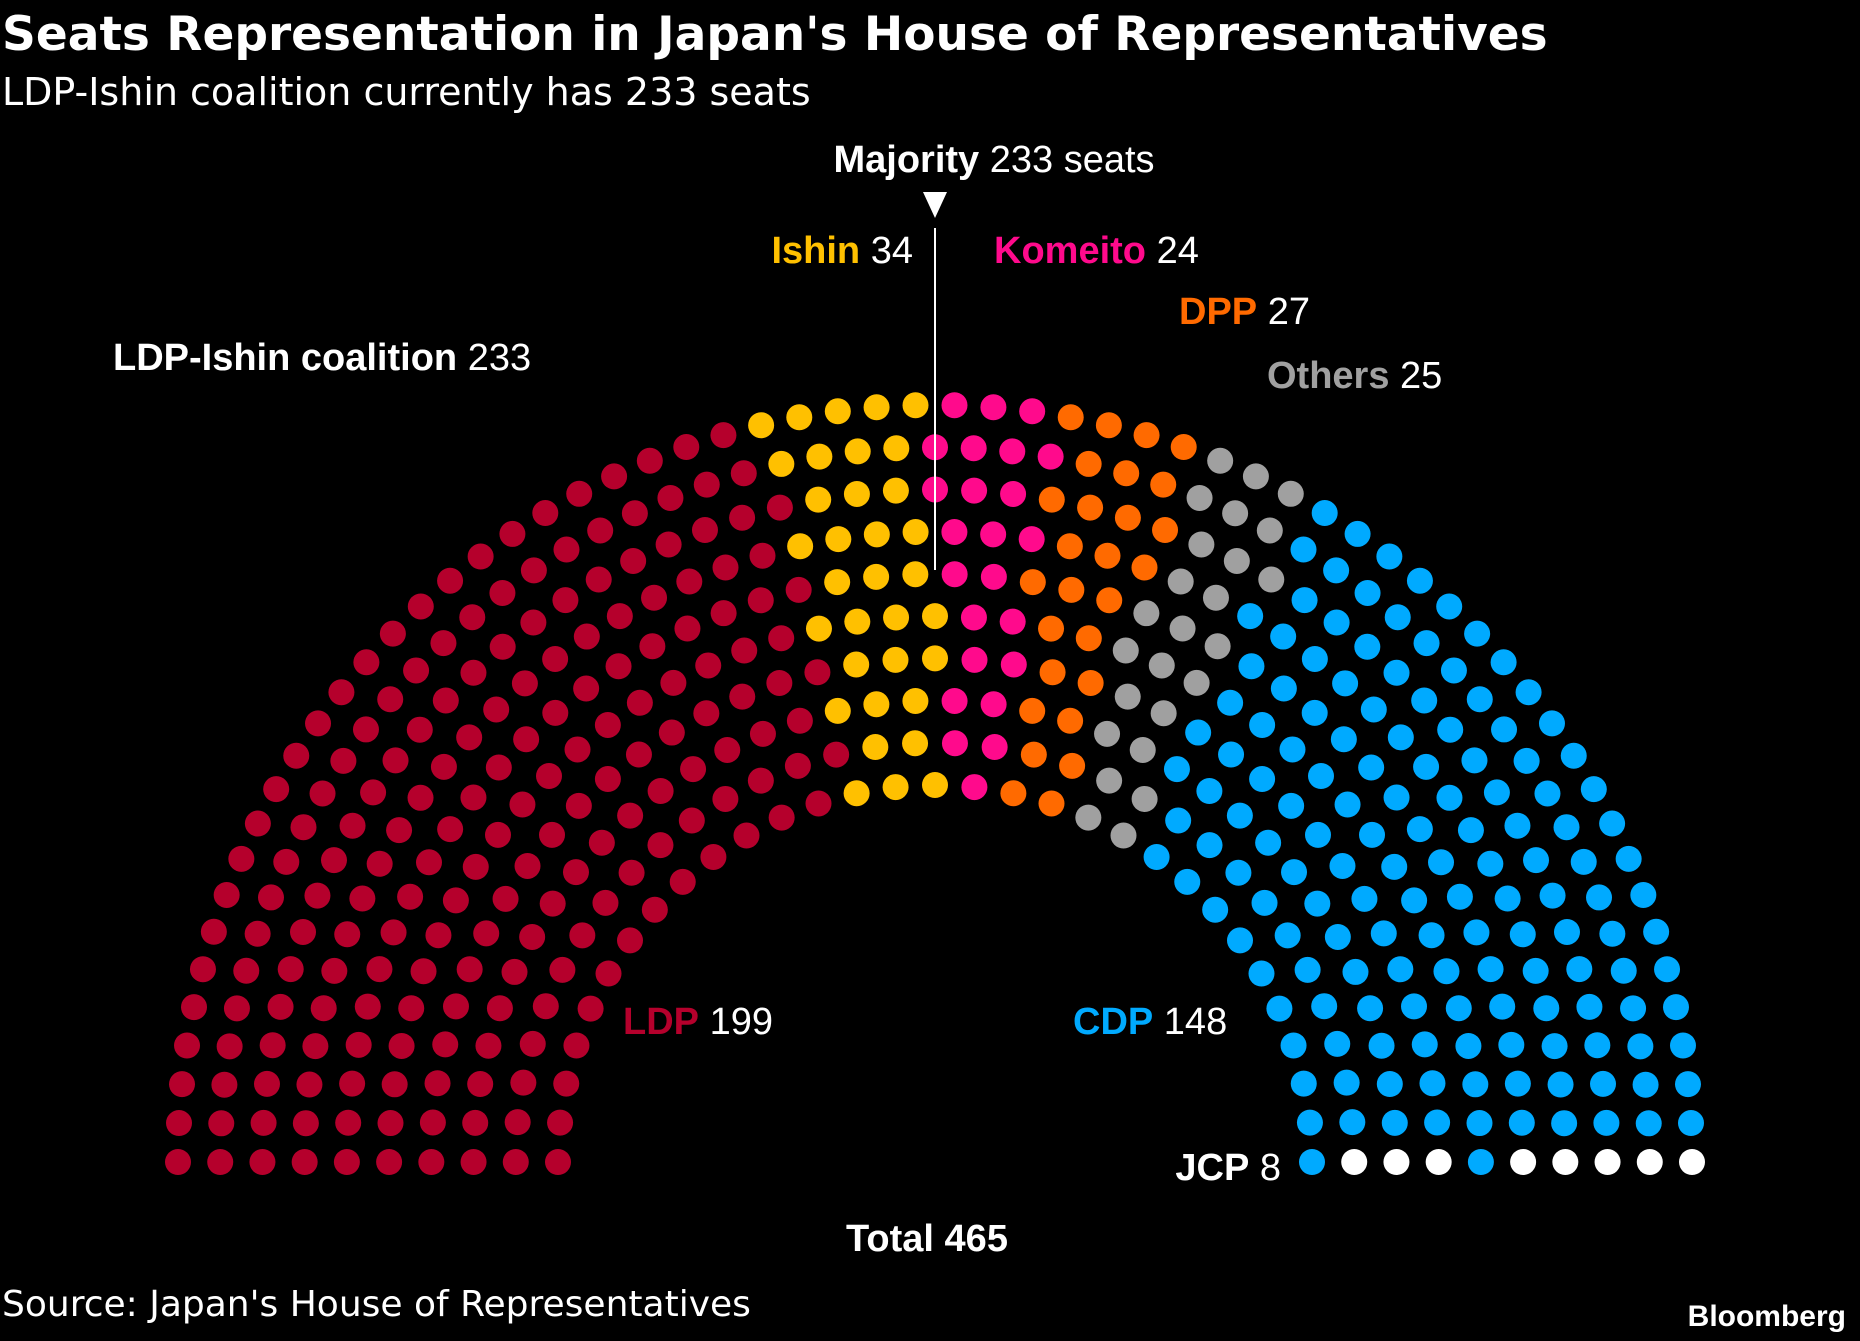 Image resolution: width=1860 pixels, height=1341 pixels. Describe the element at coordinates (815, 251) in the screenshot. I see `party-name: Ishin` at that location.